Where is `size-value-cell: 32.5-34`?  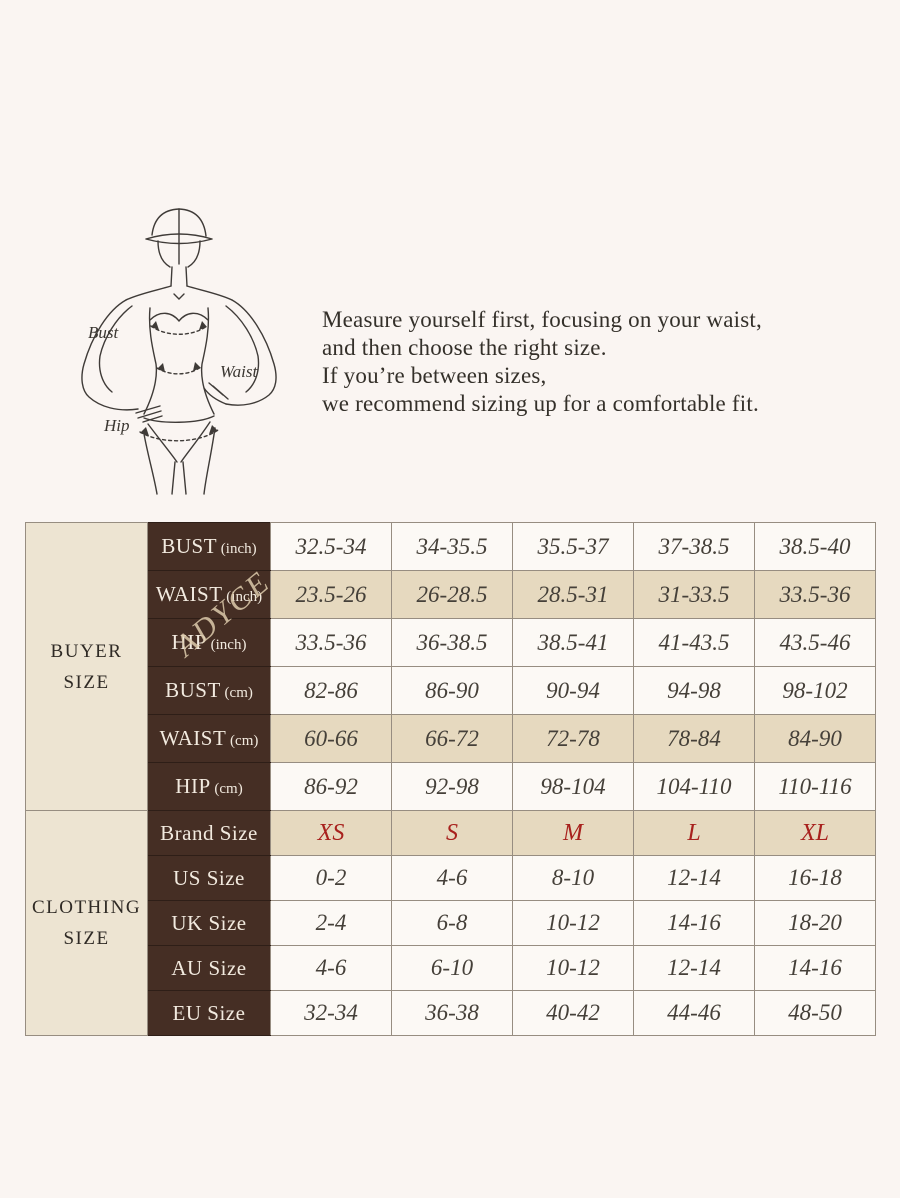
size-value-cell: 32.5-34 is located at coordinates (331, 546).